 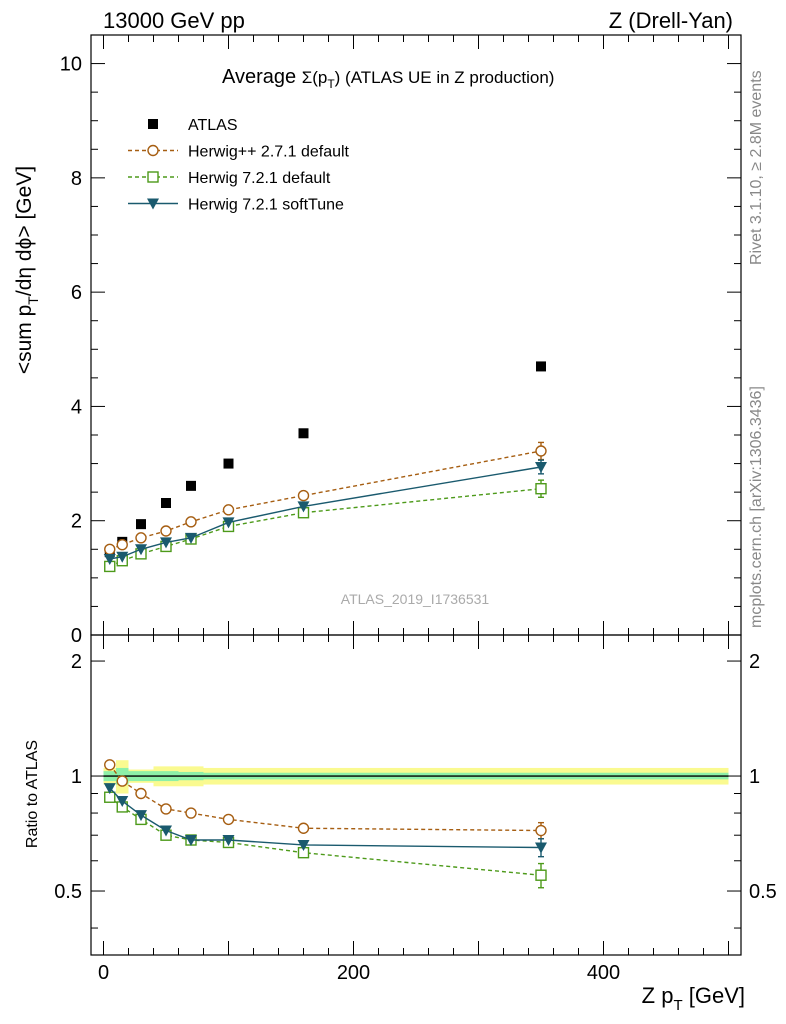 What do you see at coordinates (213, 125) in the screenshot?
I see `legend-label-atlas: ATLAS` at bounding box center [213, 125].